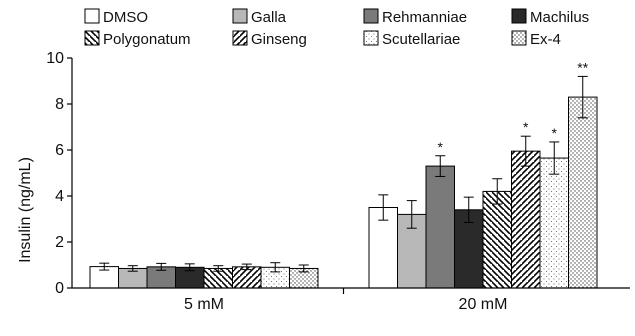 This screenshot has width=635, height=336. What do you see at coordinates (424, 17) in the screenshot?
I see `legend-label: Rehmanniae` at bounding box center [424, 17].